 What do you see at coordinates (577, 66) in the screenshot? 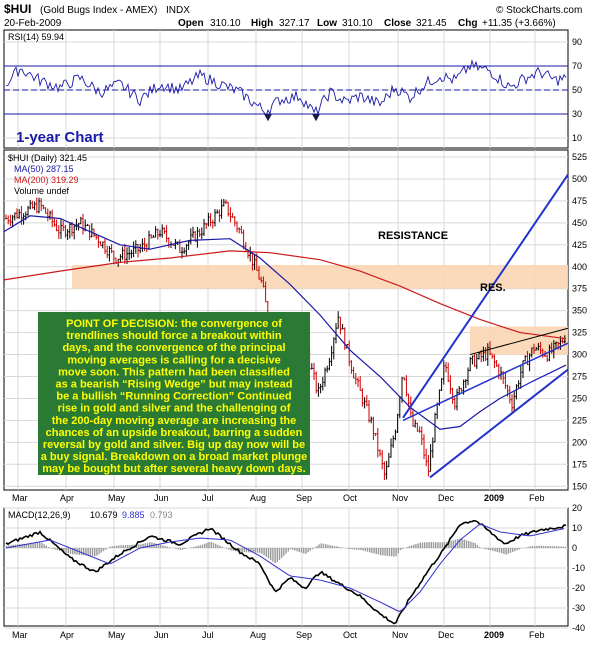
I see `rsi-tick-label: 70` at bounding box center [577, 66].